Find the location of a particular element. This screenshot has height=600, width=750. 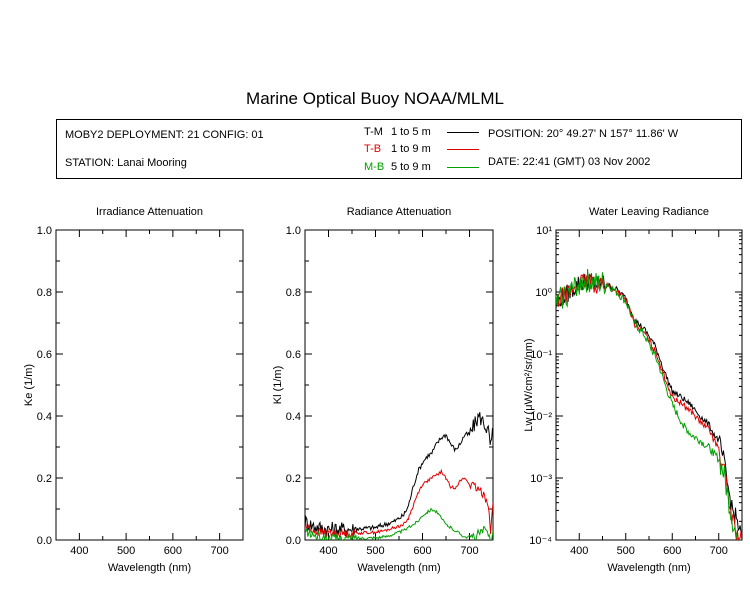

y-axis-label: Ke (1/m) is located at coordinates (29, 385).